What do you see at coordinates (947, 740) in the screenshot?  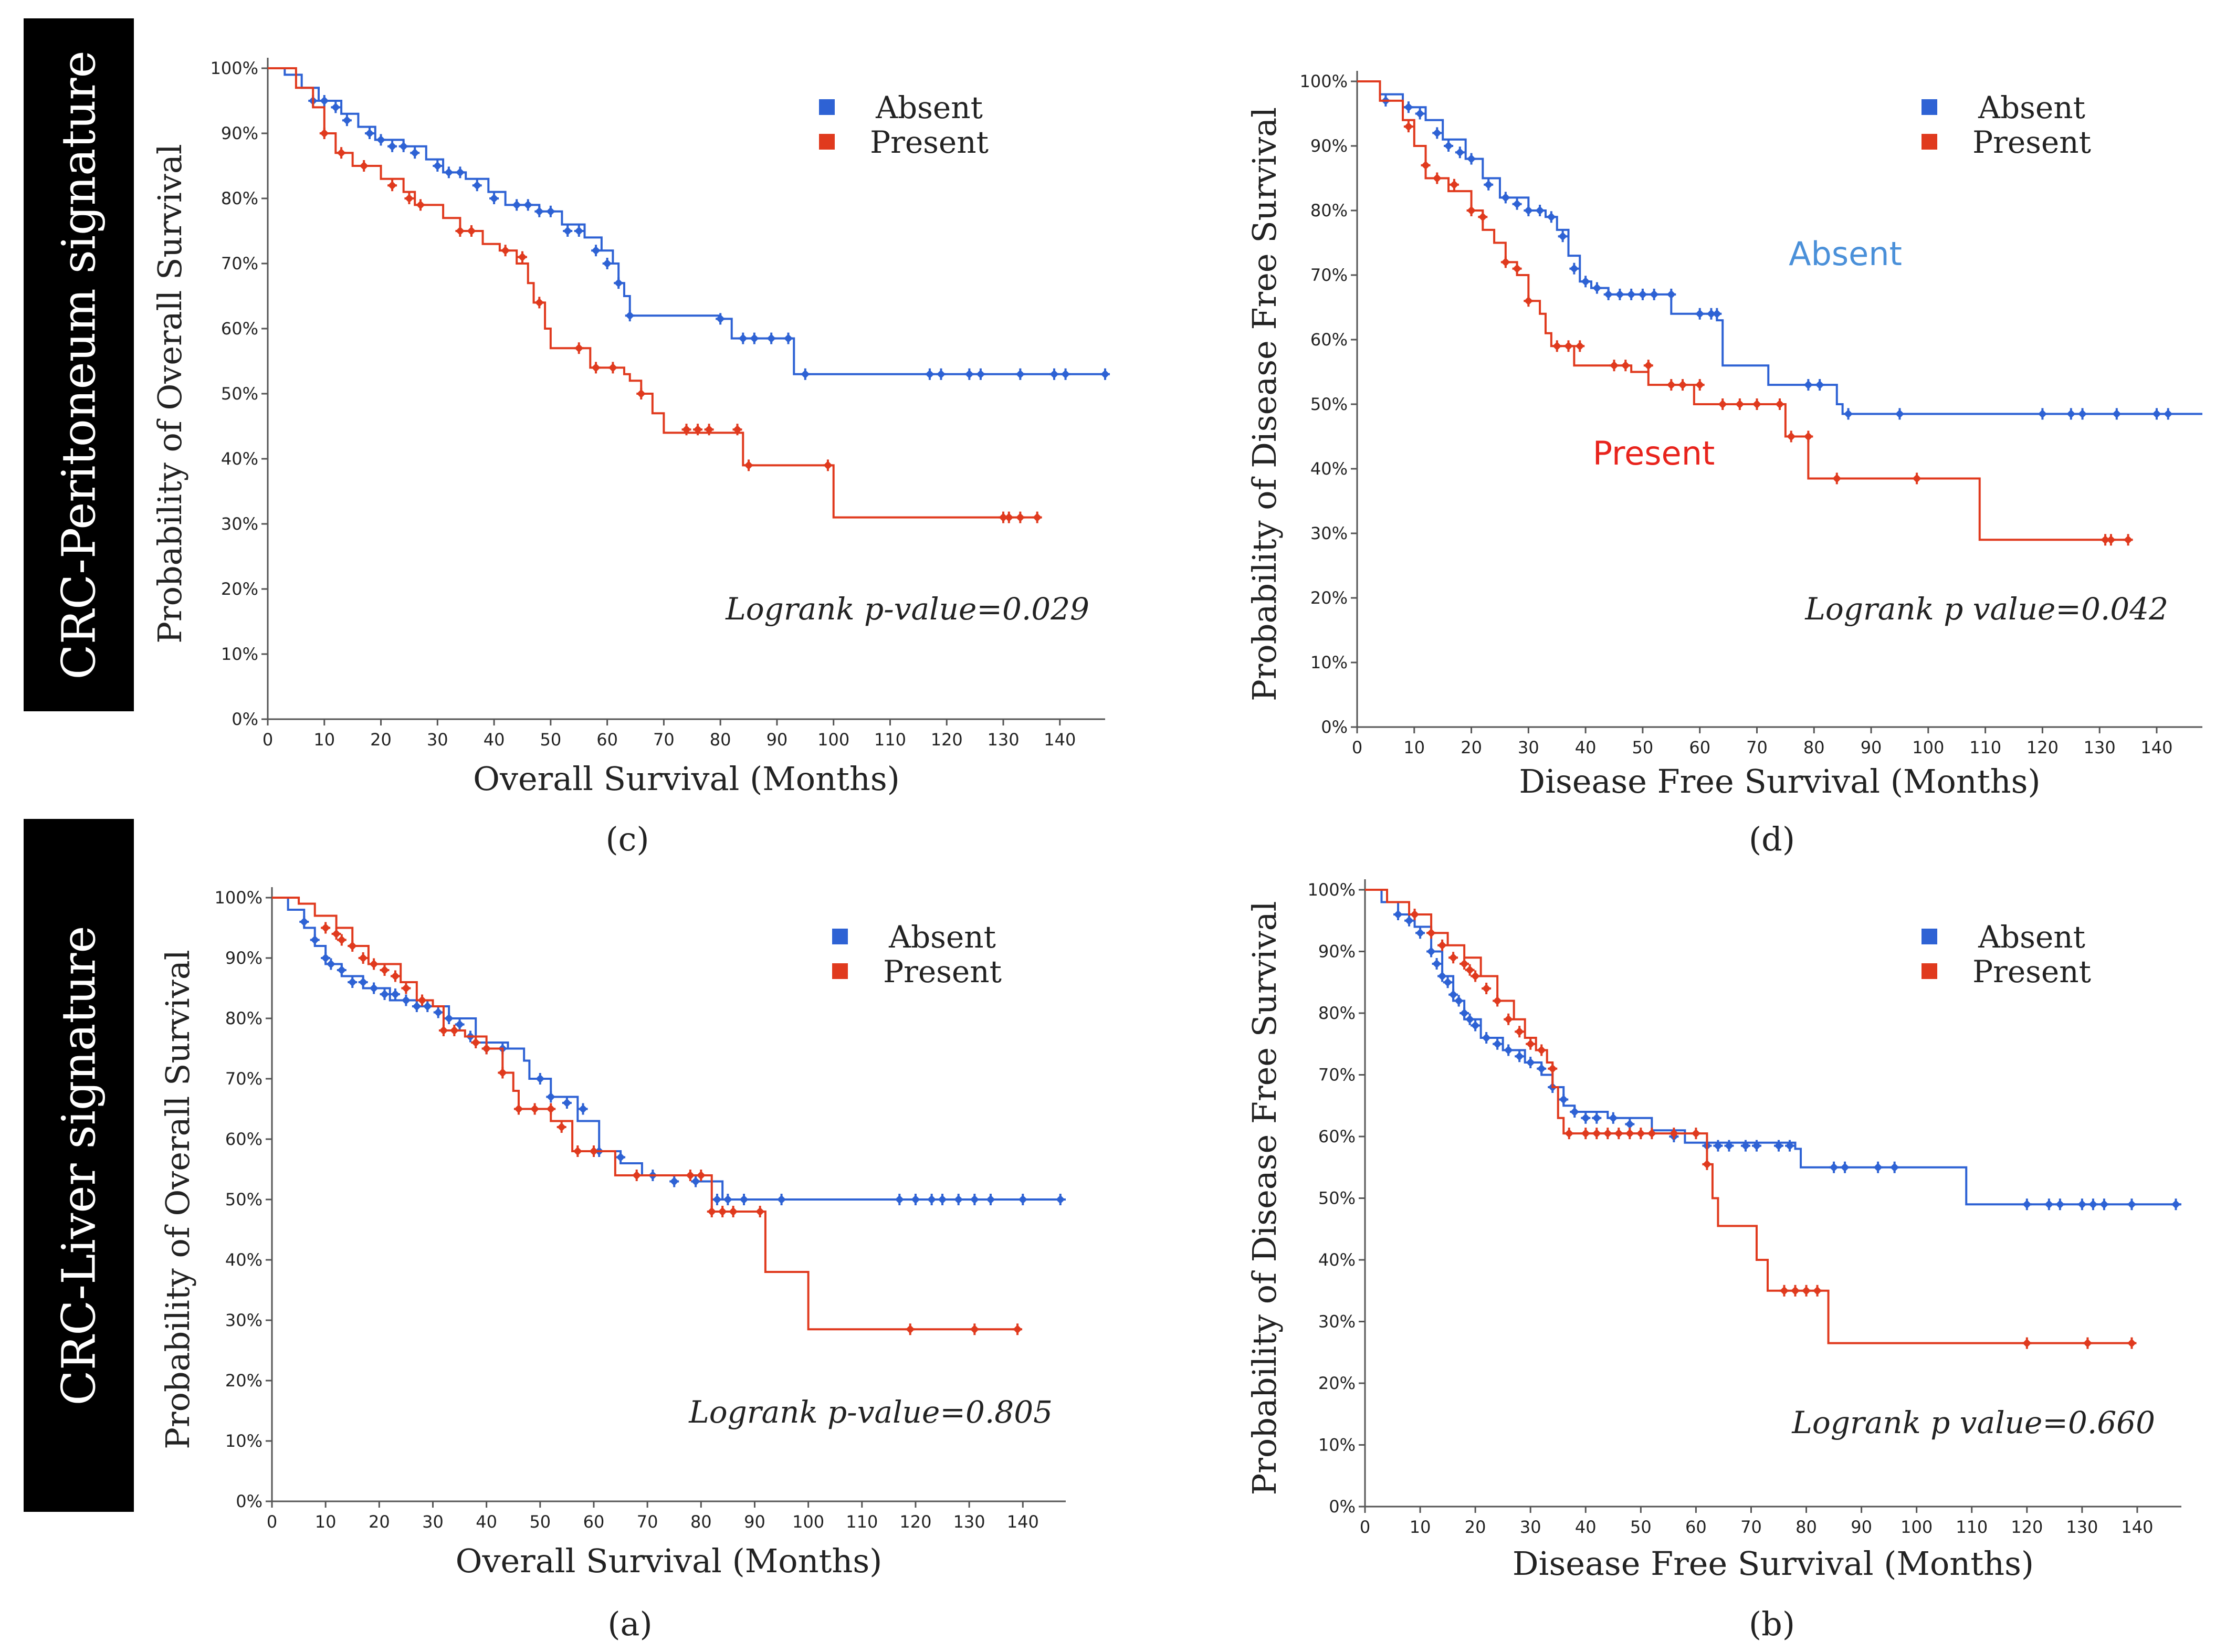 I see `x-tick-label: 120` at bounding box center [947, 740].